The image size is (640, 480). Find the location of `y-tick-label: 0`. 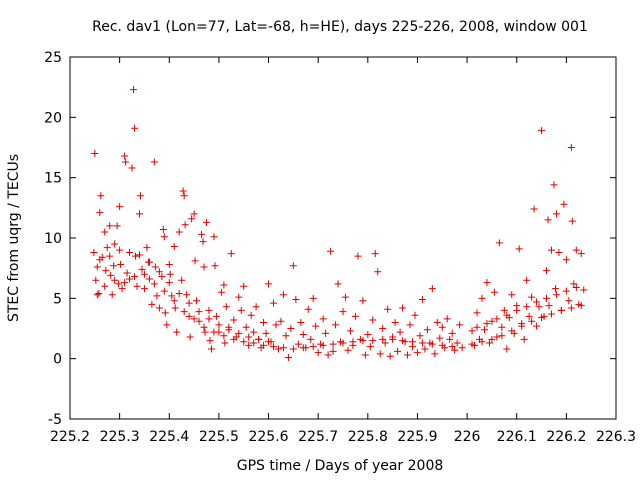

y-tick-label: 0 is located at coordinates (57, 360).